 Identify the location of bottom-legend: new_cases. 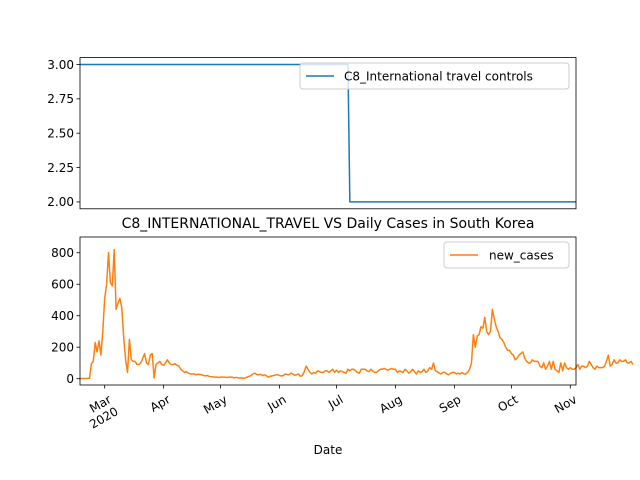
(506, 255).